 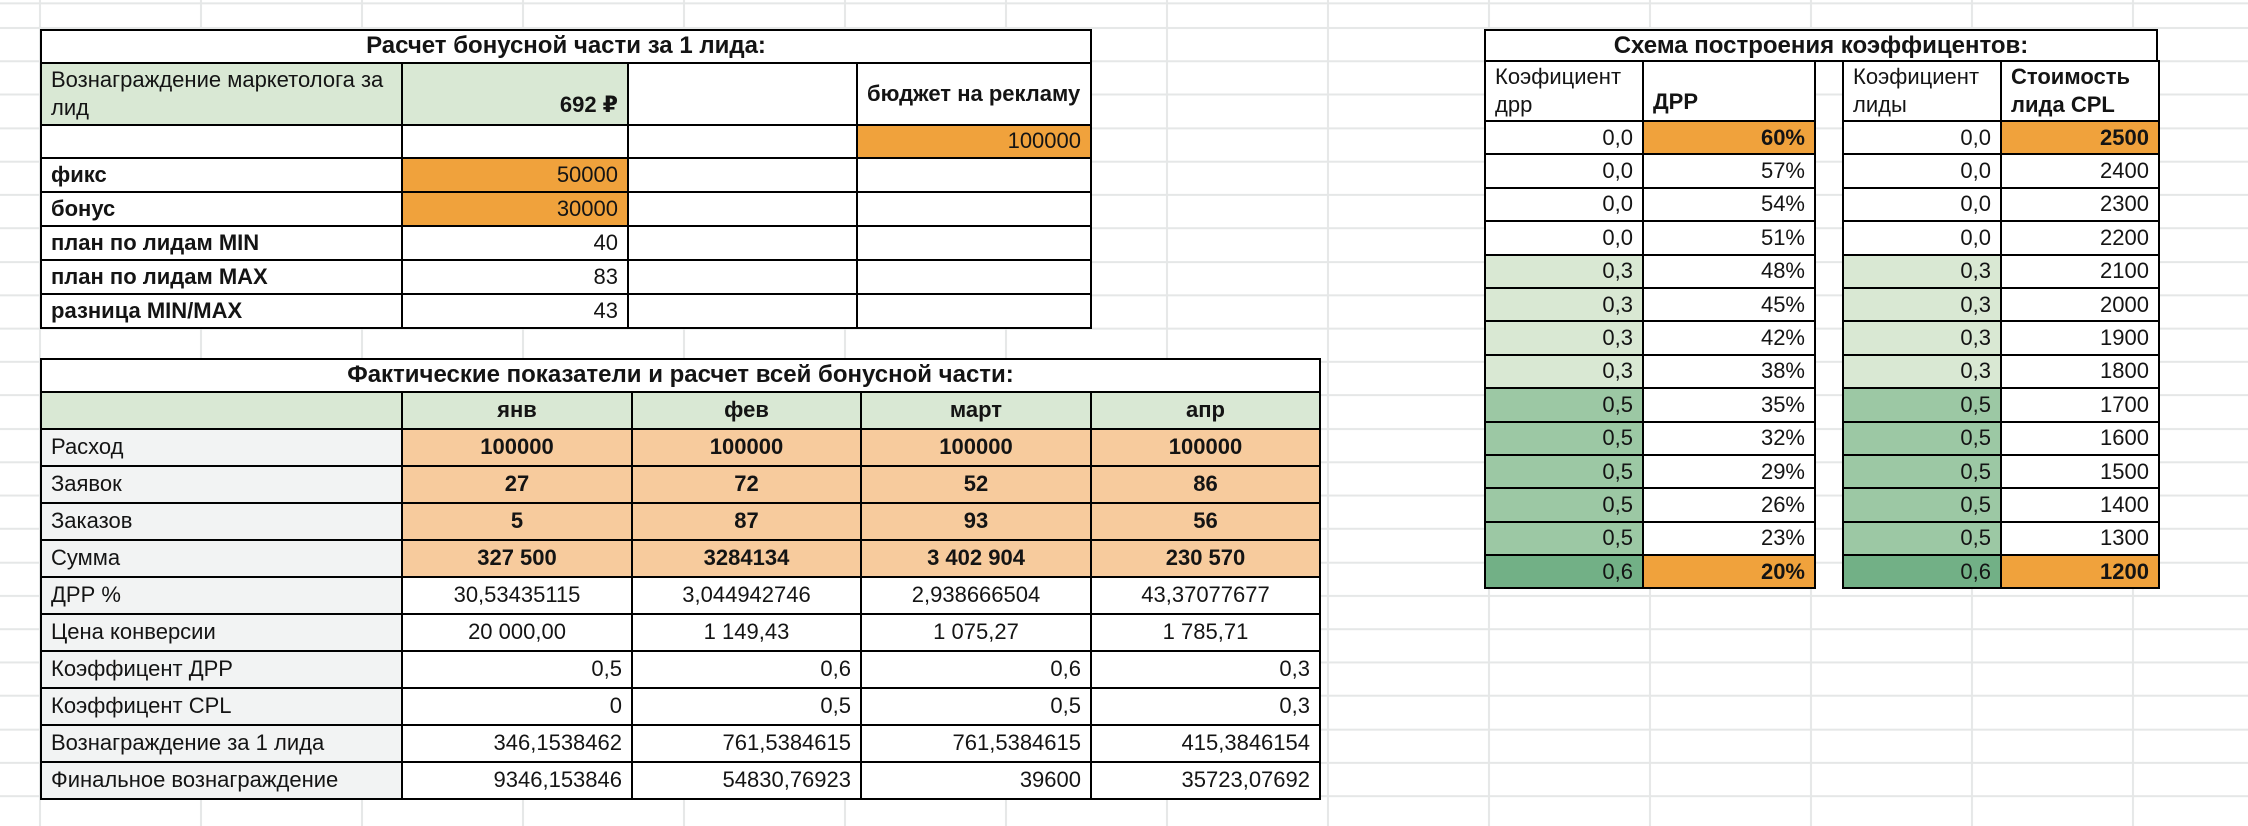 What do you see at coordinates (1730, 172) in the screenshot?
I see `drr-percent-cell: 57%` at bounding box center [1730, 172].